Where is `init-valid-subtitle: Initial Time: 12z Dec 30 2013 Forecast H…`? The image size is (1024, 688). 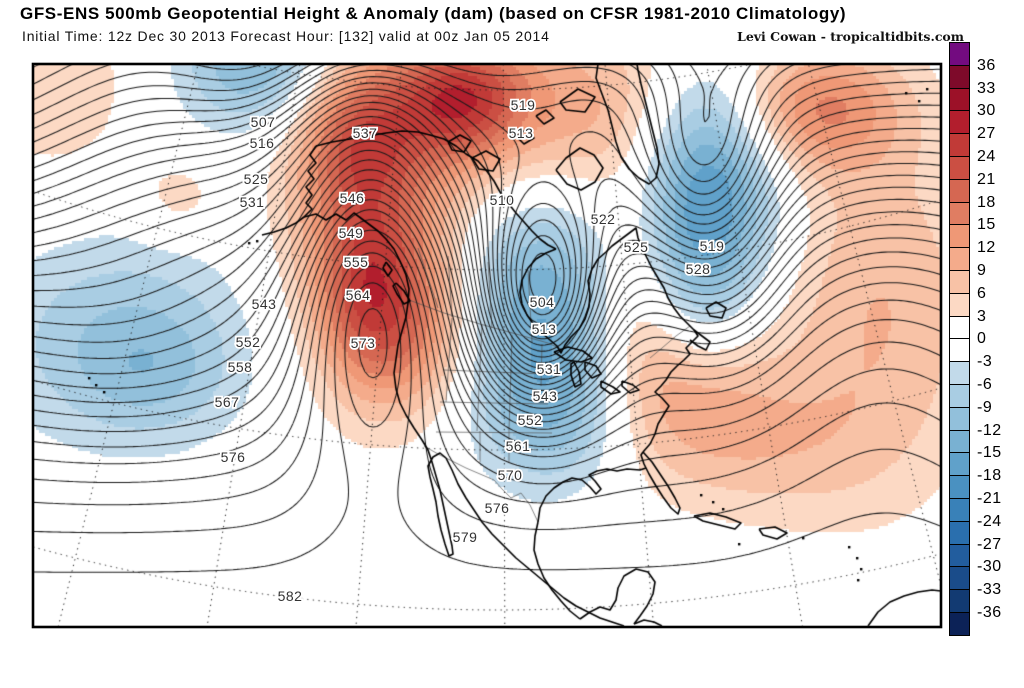 init-valid-subtitle: Initial Time: 12z Dec 30 2013 Forecast H… is located at coordinates (286, 36).